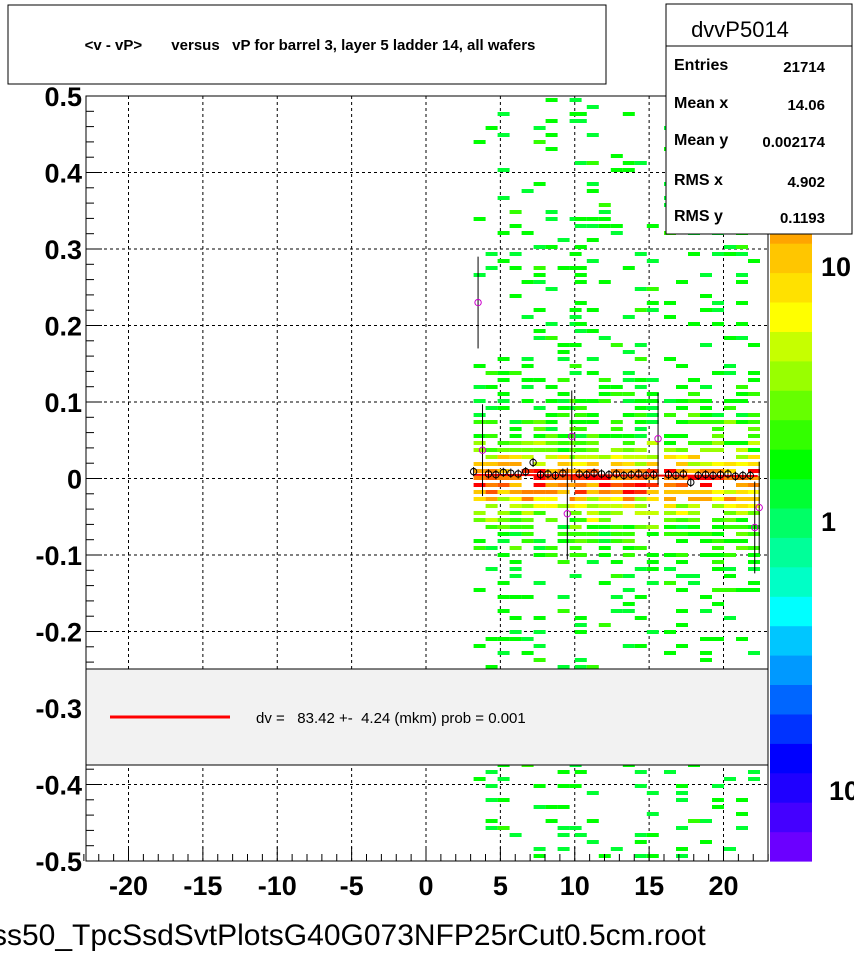 This screenshot has height=957, width=854. Describe the element at coordinates (128, 886) in the screenshot. I see `x-tick-label: -20` at that location.